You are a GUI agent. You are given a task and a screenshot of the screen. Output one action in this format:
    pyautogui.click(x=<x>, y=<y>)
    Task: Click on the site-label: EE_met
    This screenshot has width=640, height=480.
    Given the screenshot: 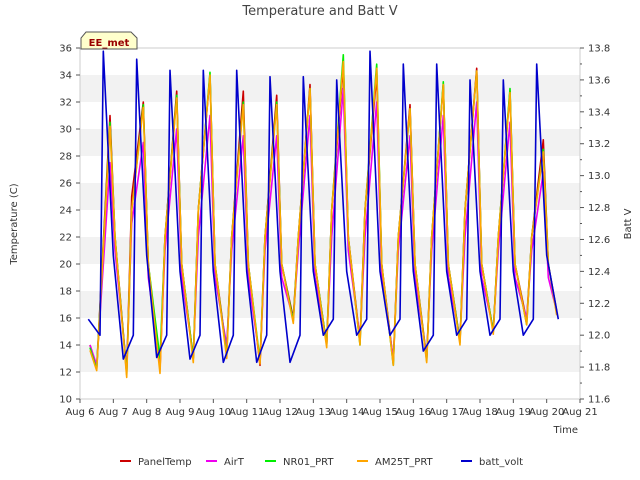 What is the action you would take?
    pyautogui.click(x=109, y=43)
    